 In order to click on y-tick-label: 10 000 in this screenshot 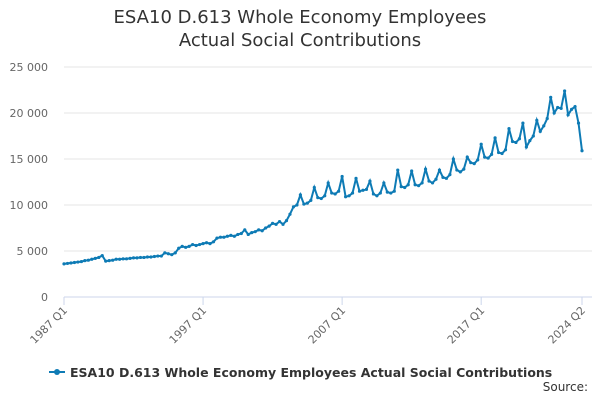, I will do `click(29, 205)`.